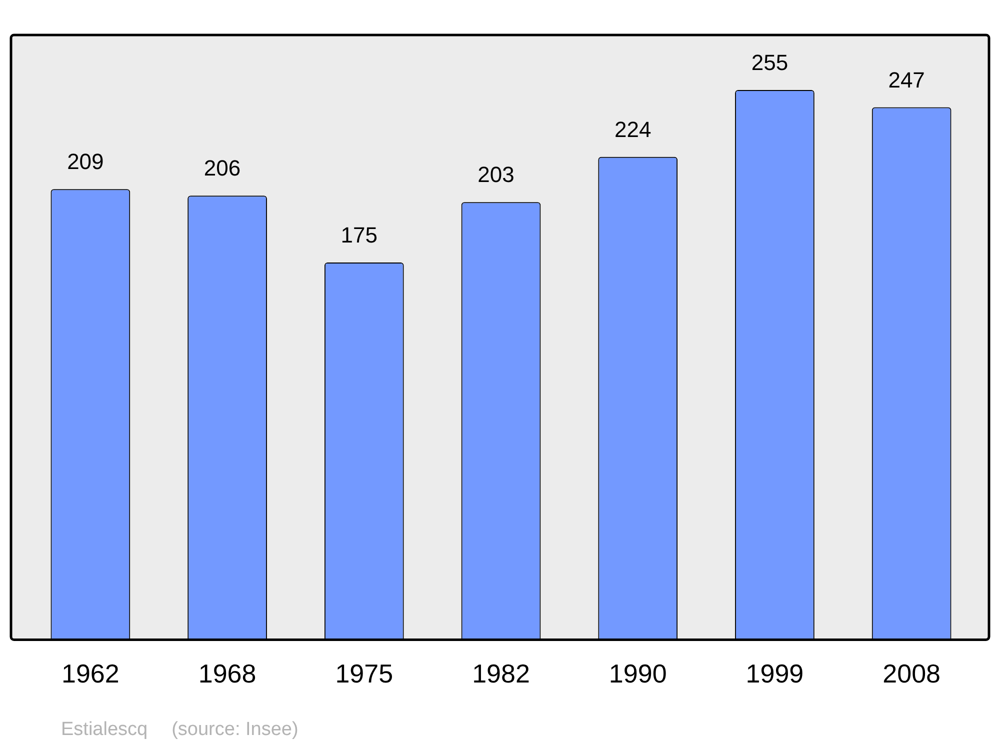 The height and width of the screenshot is (747, 1000). Describe the element at coordinates (227, 673) in the screenshot. I see `x-tick-label: 1968` at that location.